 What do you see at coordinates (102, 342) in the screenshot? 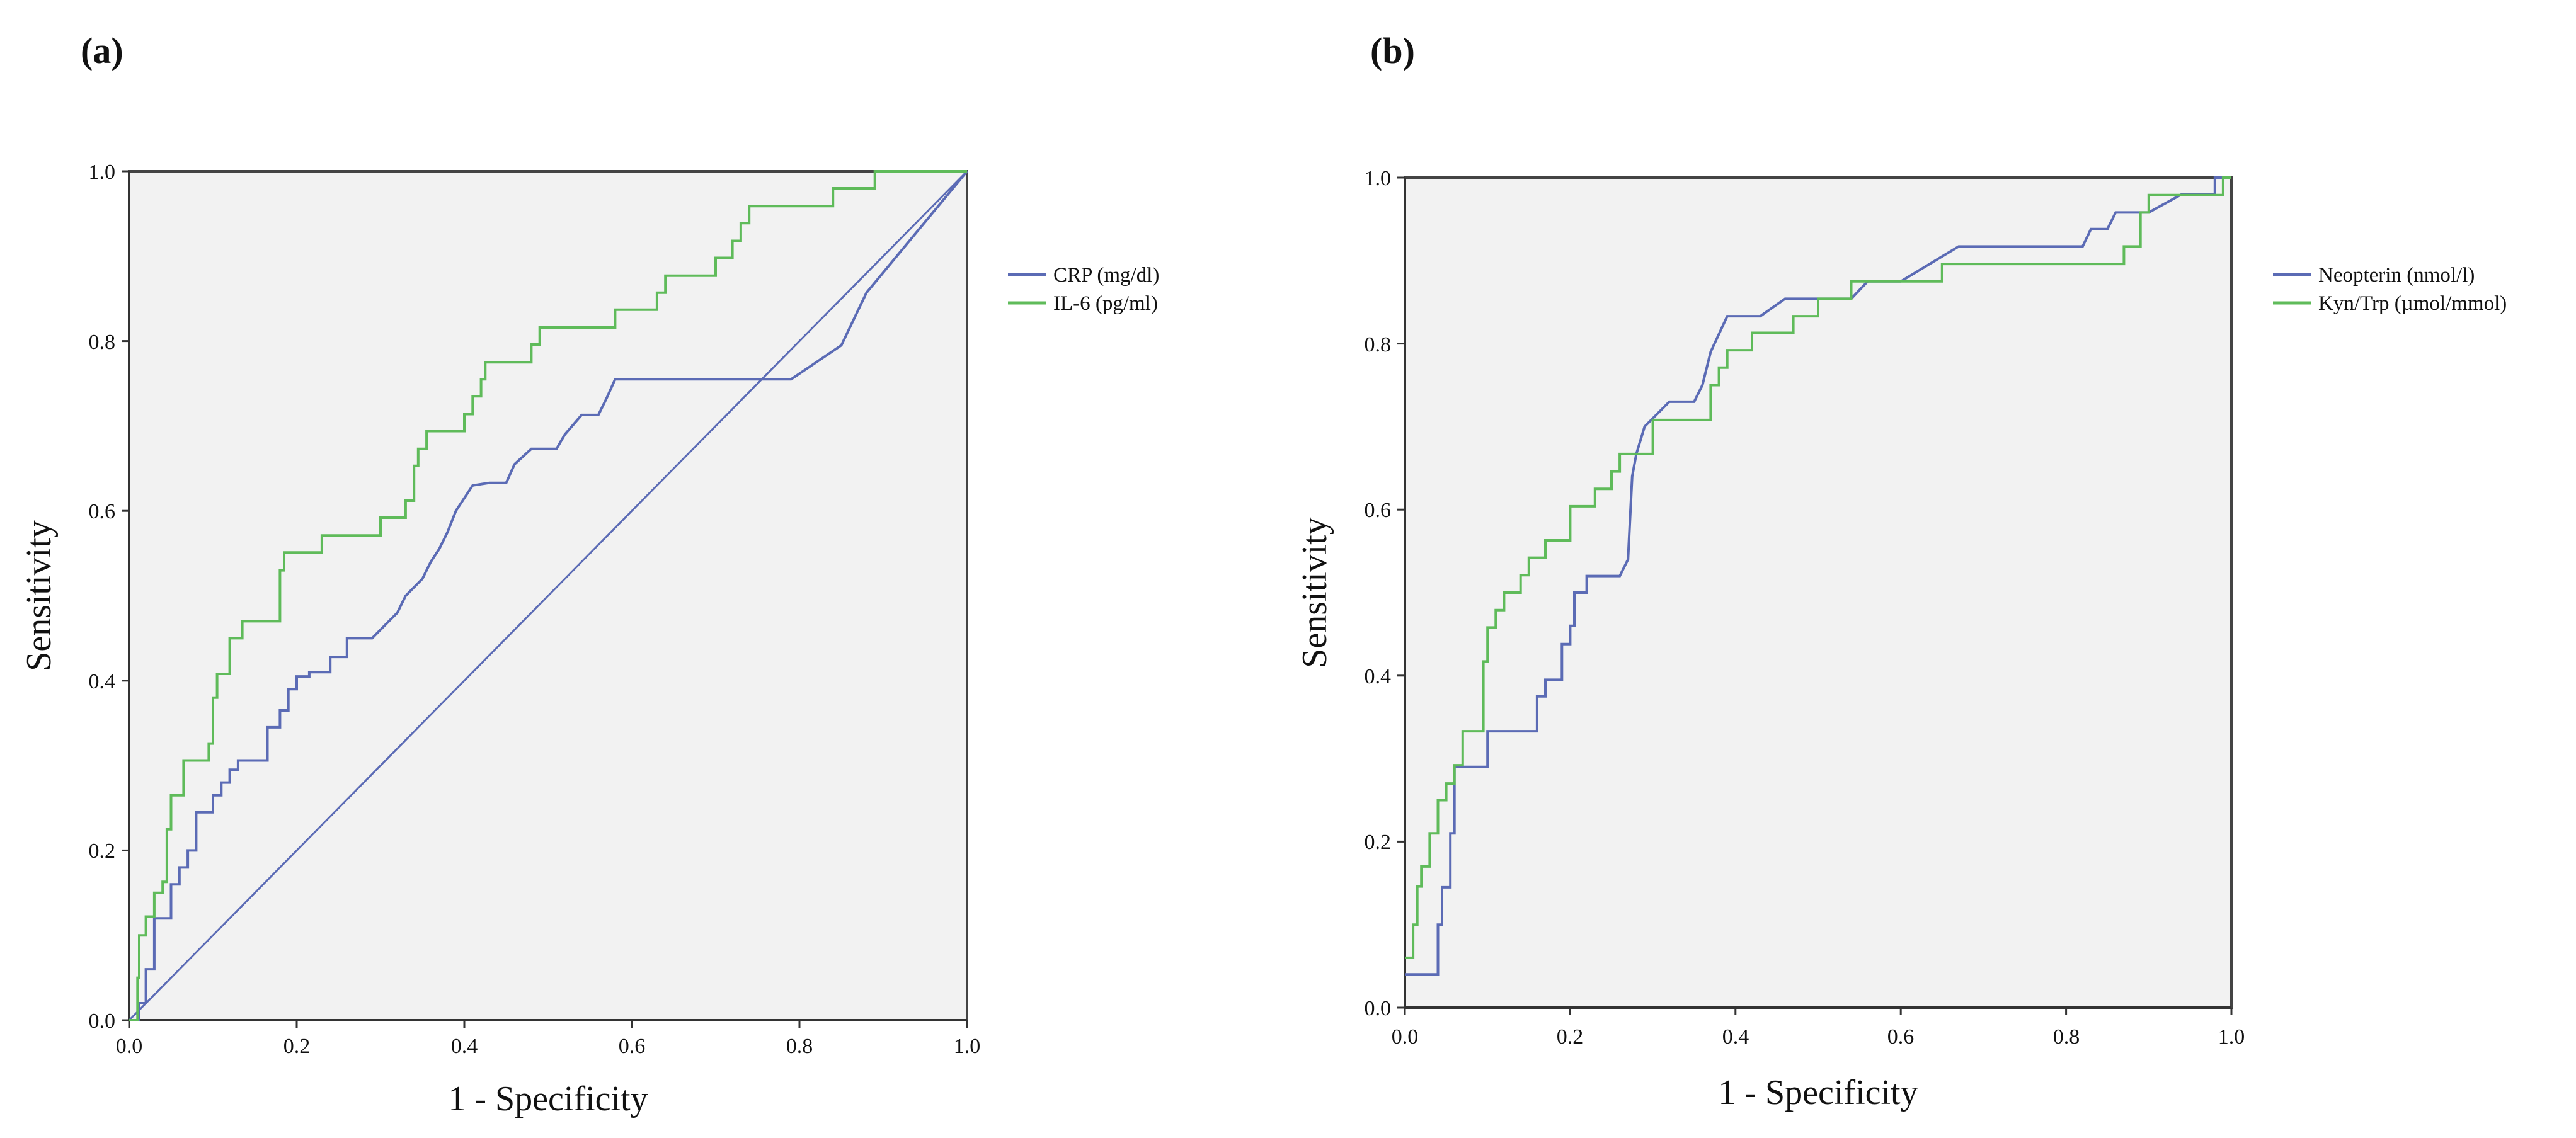
I see `panel-a-y-tick-4: 0.8` at bounding box center [102, 342].